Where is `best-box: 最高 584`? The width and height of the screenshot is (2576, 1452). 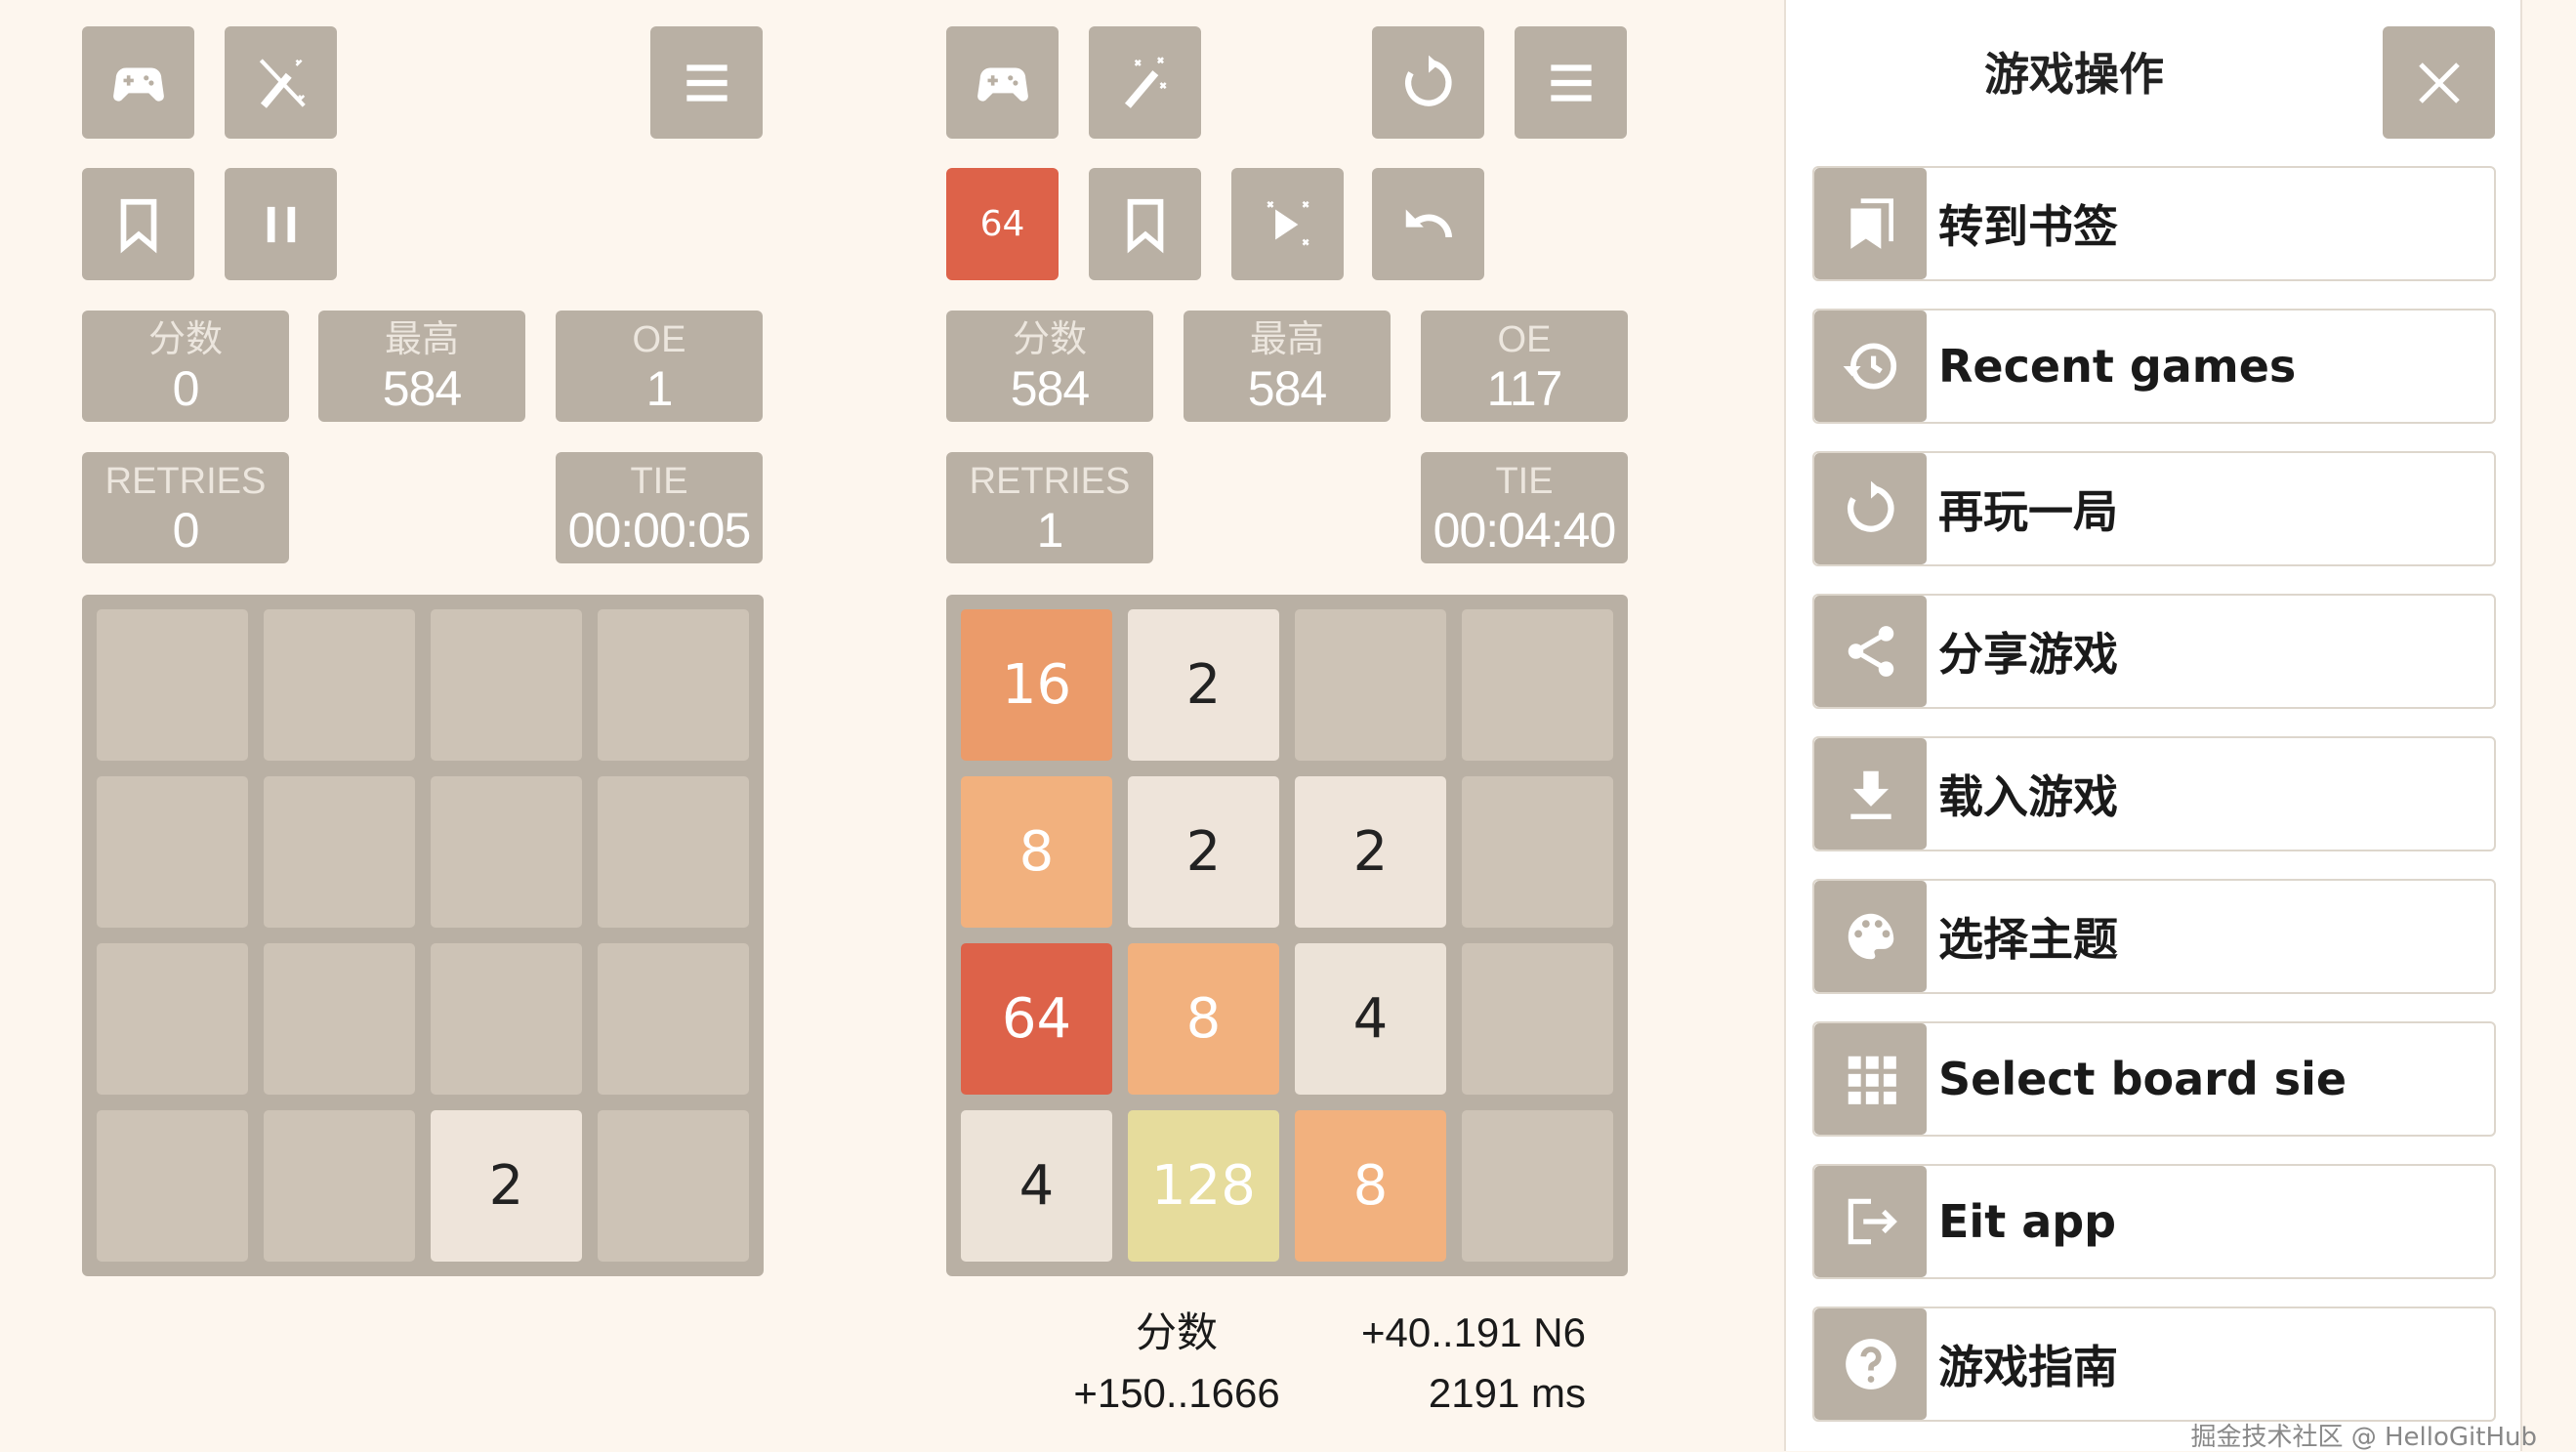 best-box: 最高 584 is located at coordinates (421, 366).